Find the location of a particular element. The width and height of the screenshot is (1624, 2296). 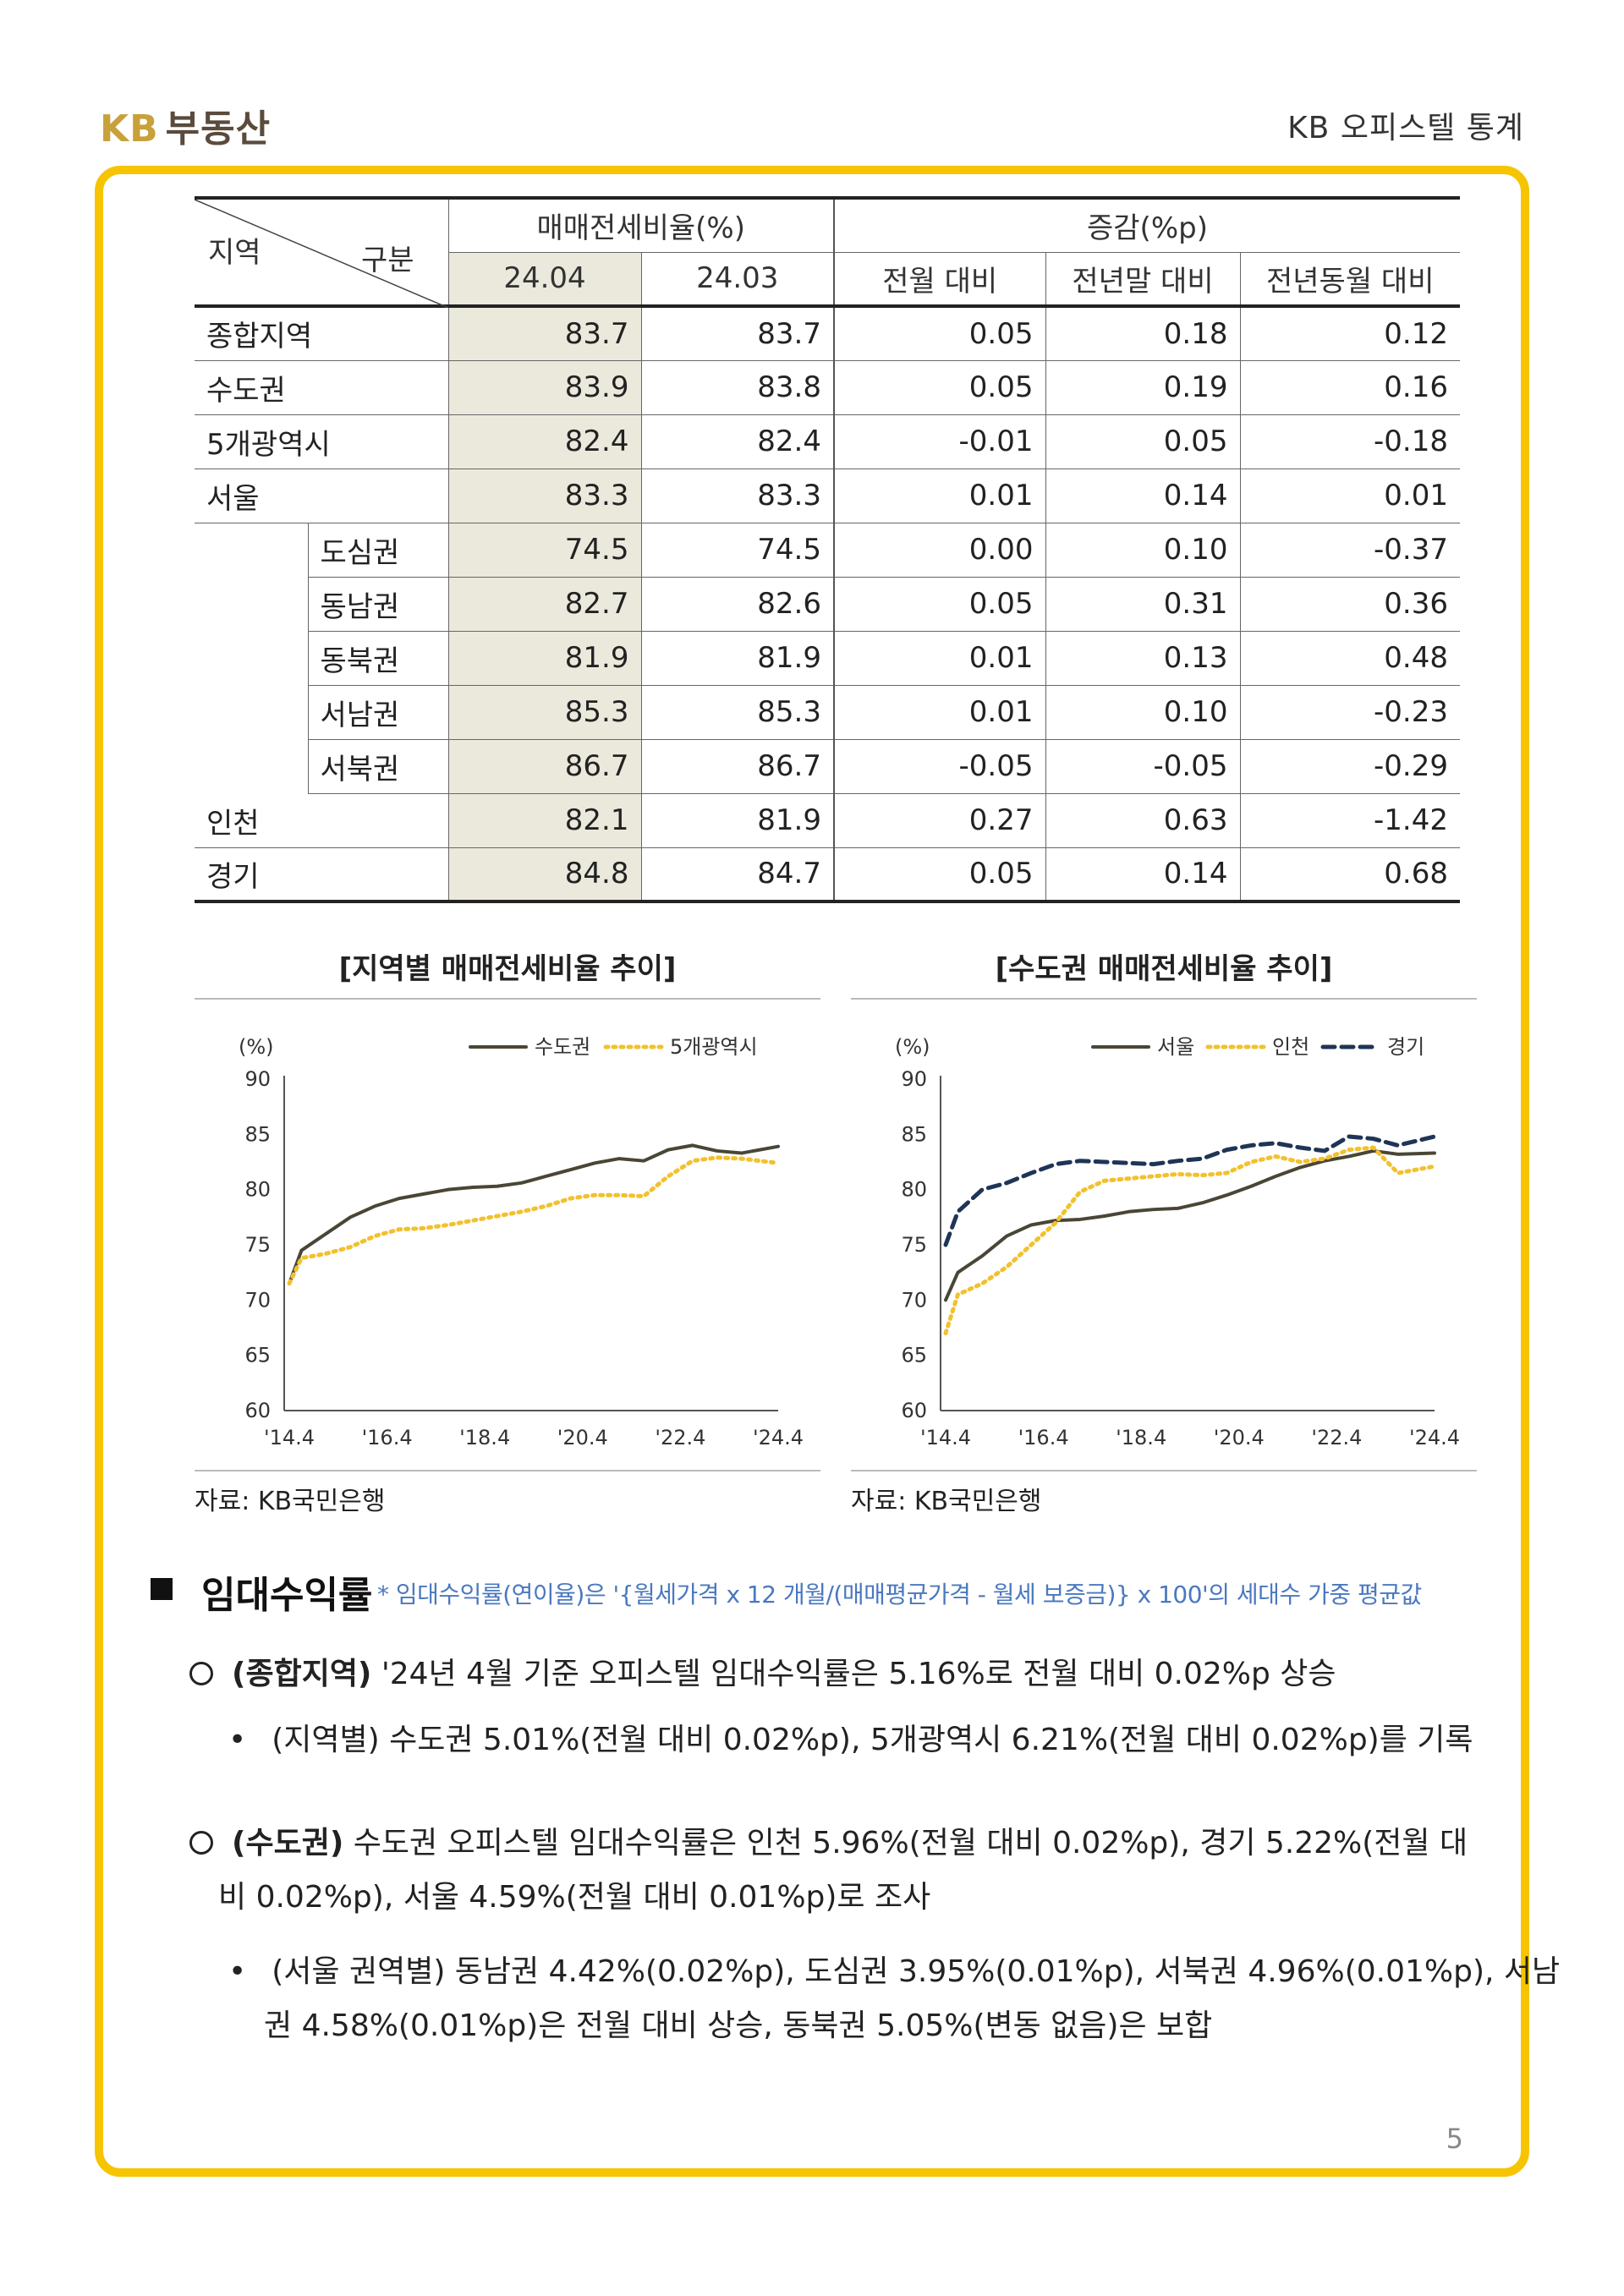

legend-label: 서울 is located at coordinates (1176, 1047).